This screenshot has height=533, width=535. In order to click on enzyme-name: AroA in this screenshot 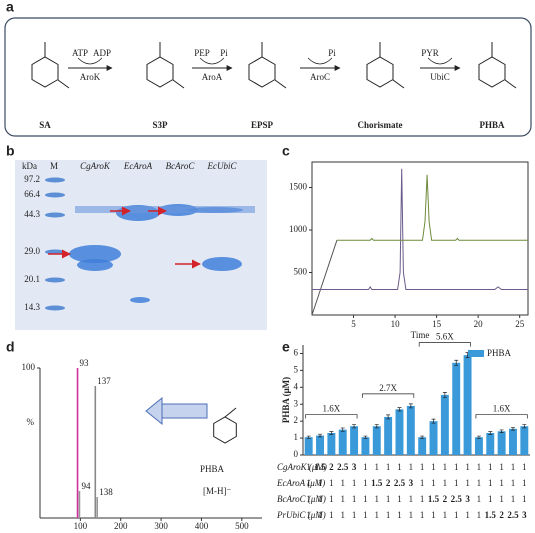, I will do `click(212, 77)`.